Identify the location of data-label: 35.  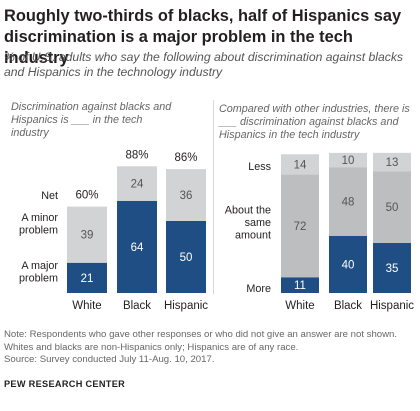
(392, 269).